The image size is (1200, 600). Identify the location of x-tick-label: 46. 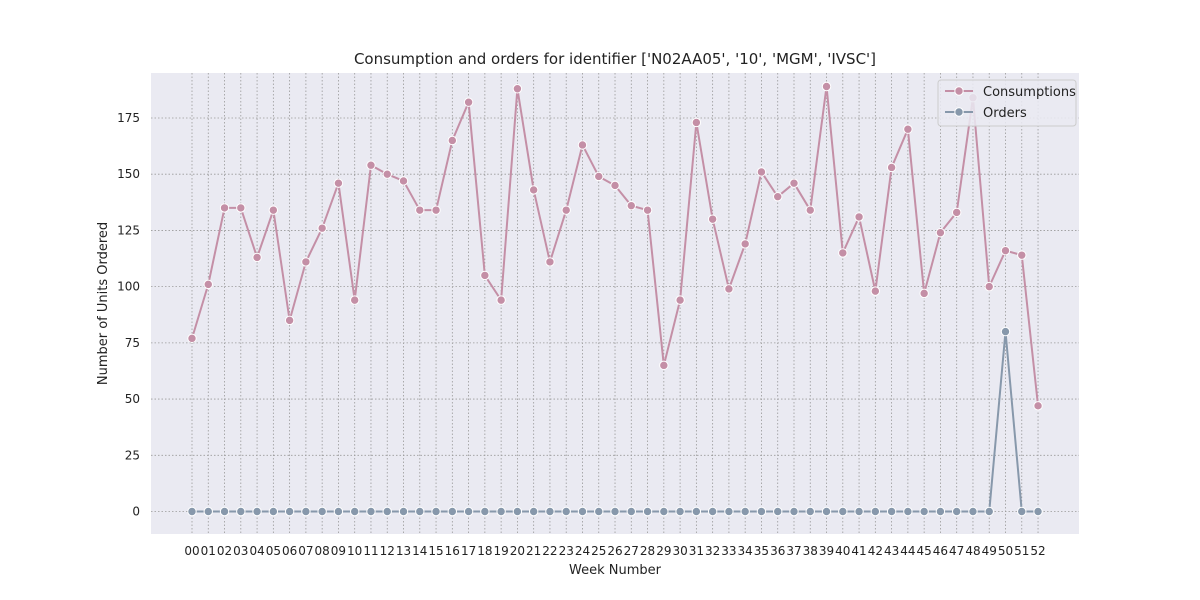
(940, 551).